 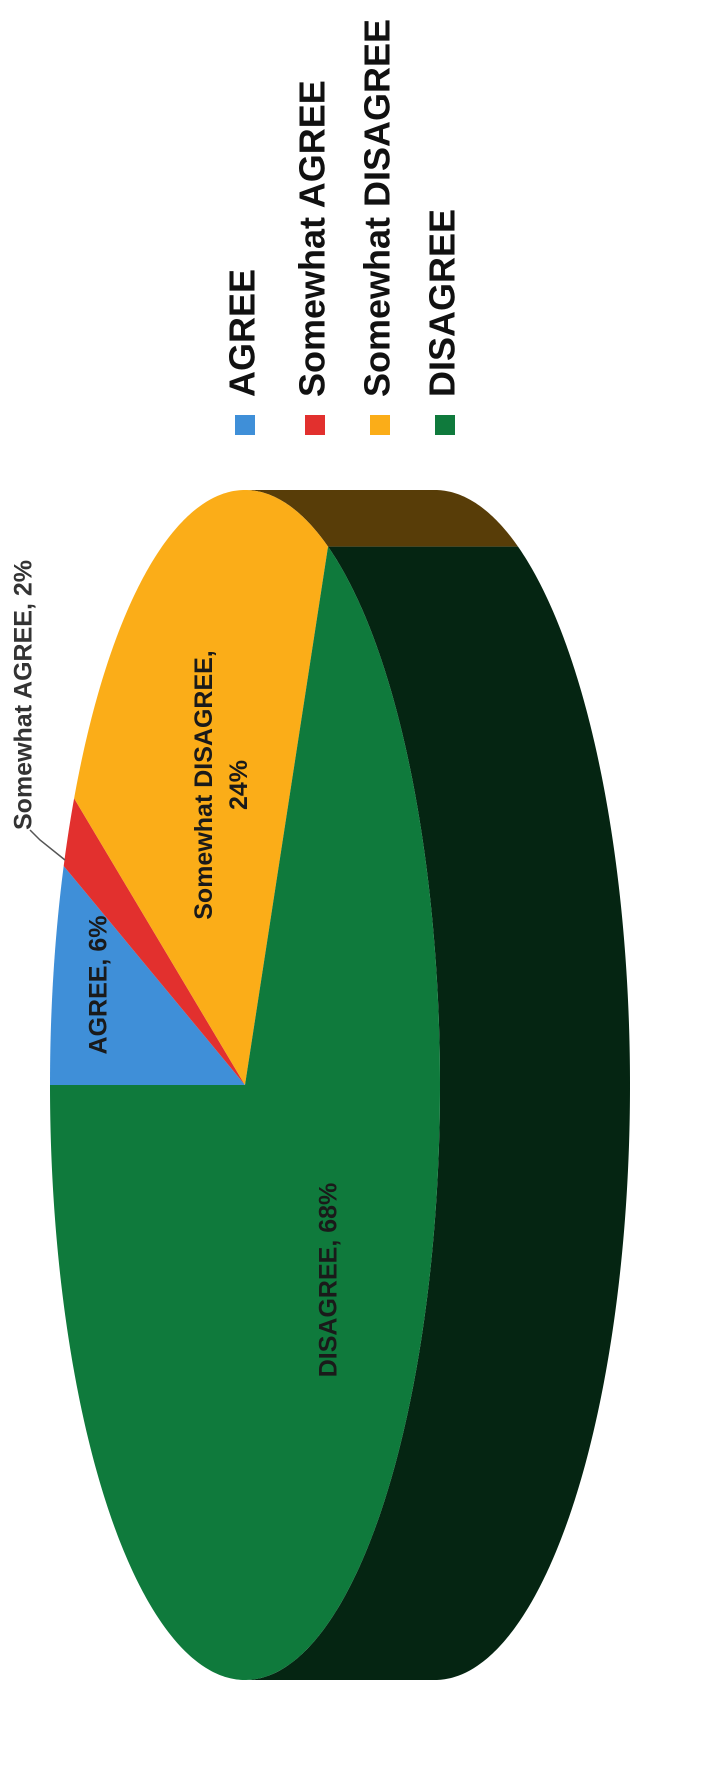 What do you see at coordinates (382, 518) in the screenshot?
I see `pie-side` at bounding box center [382, 518].